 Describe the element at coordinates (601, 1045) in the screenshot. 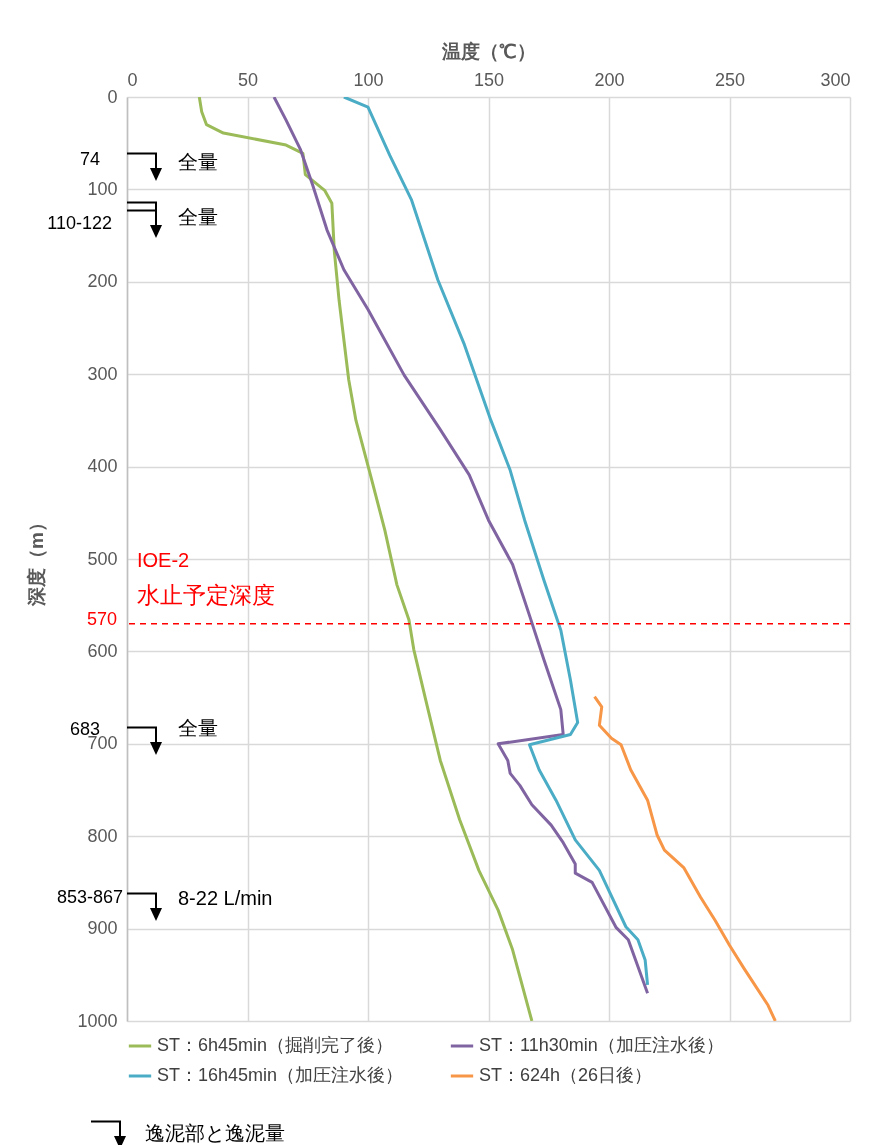

I see `legend-label: ST：11h30min（加圧注水後）` at that location.